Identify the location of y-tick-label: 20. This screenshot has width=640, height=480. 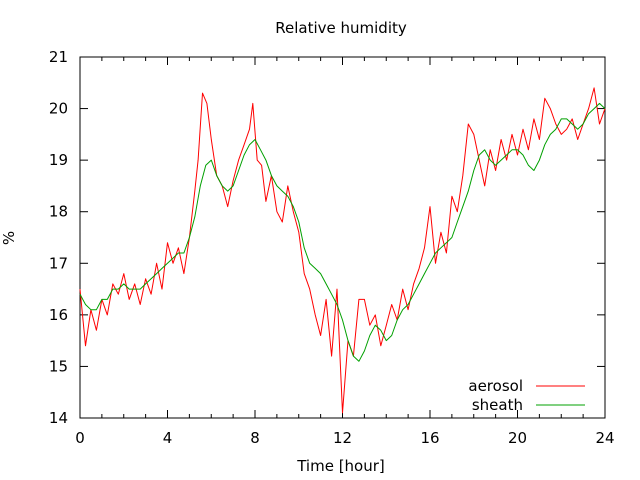
(58, 109).